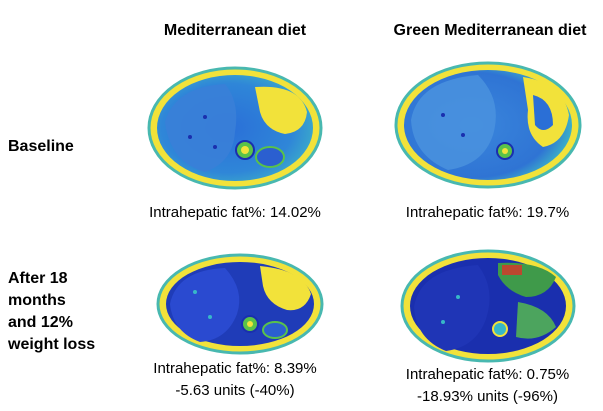  I want to click on fat-value-mediterranean-after: Intrahepatic fat%: 8.39%, so click(235, 368).